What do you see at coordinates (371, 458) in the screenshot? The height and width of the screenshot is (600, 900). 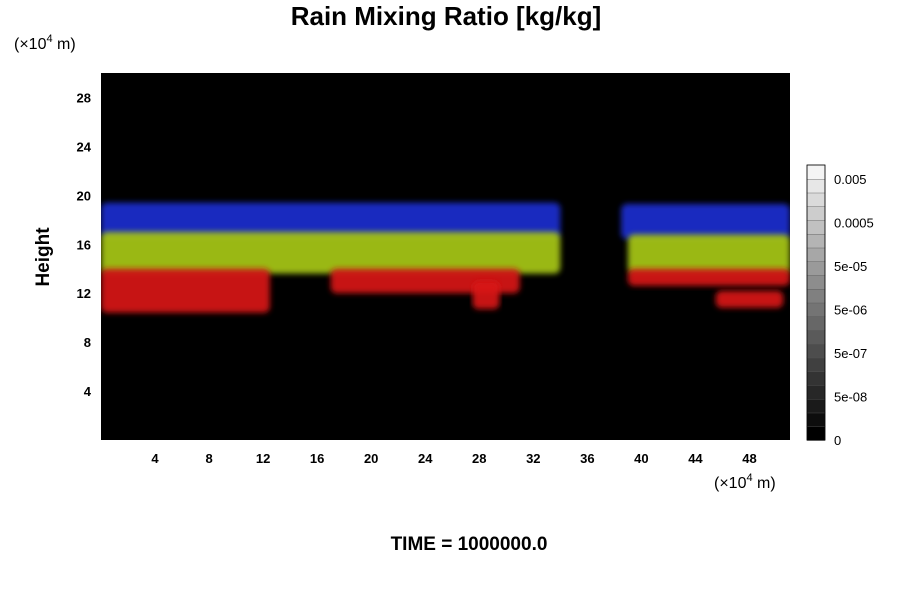 I see `x-tick-label: 20` at bounding box center [371, 458].